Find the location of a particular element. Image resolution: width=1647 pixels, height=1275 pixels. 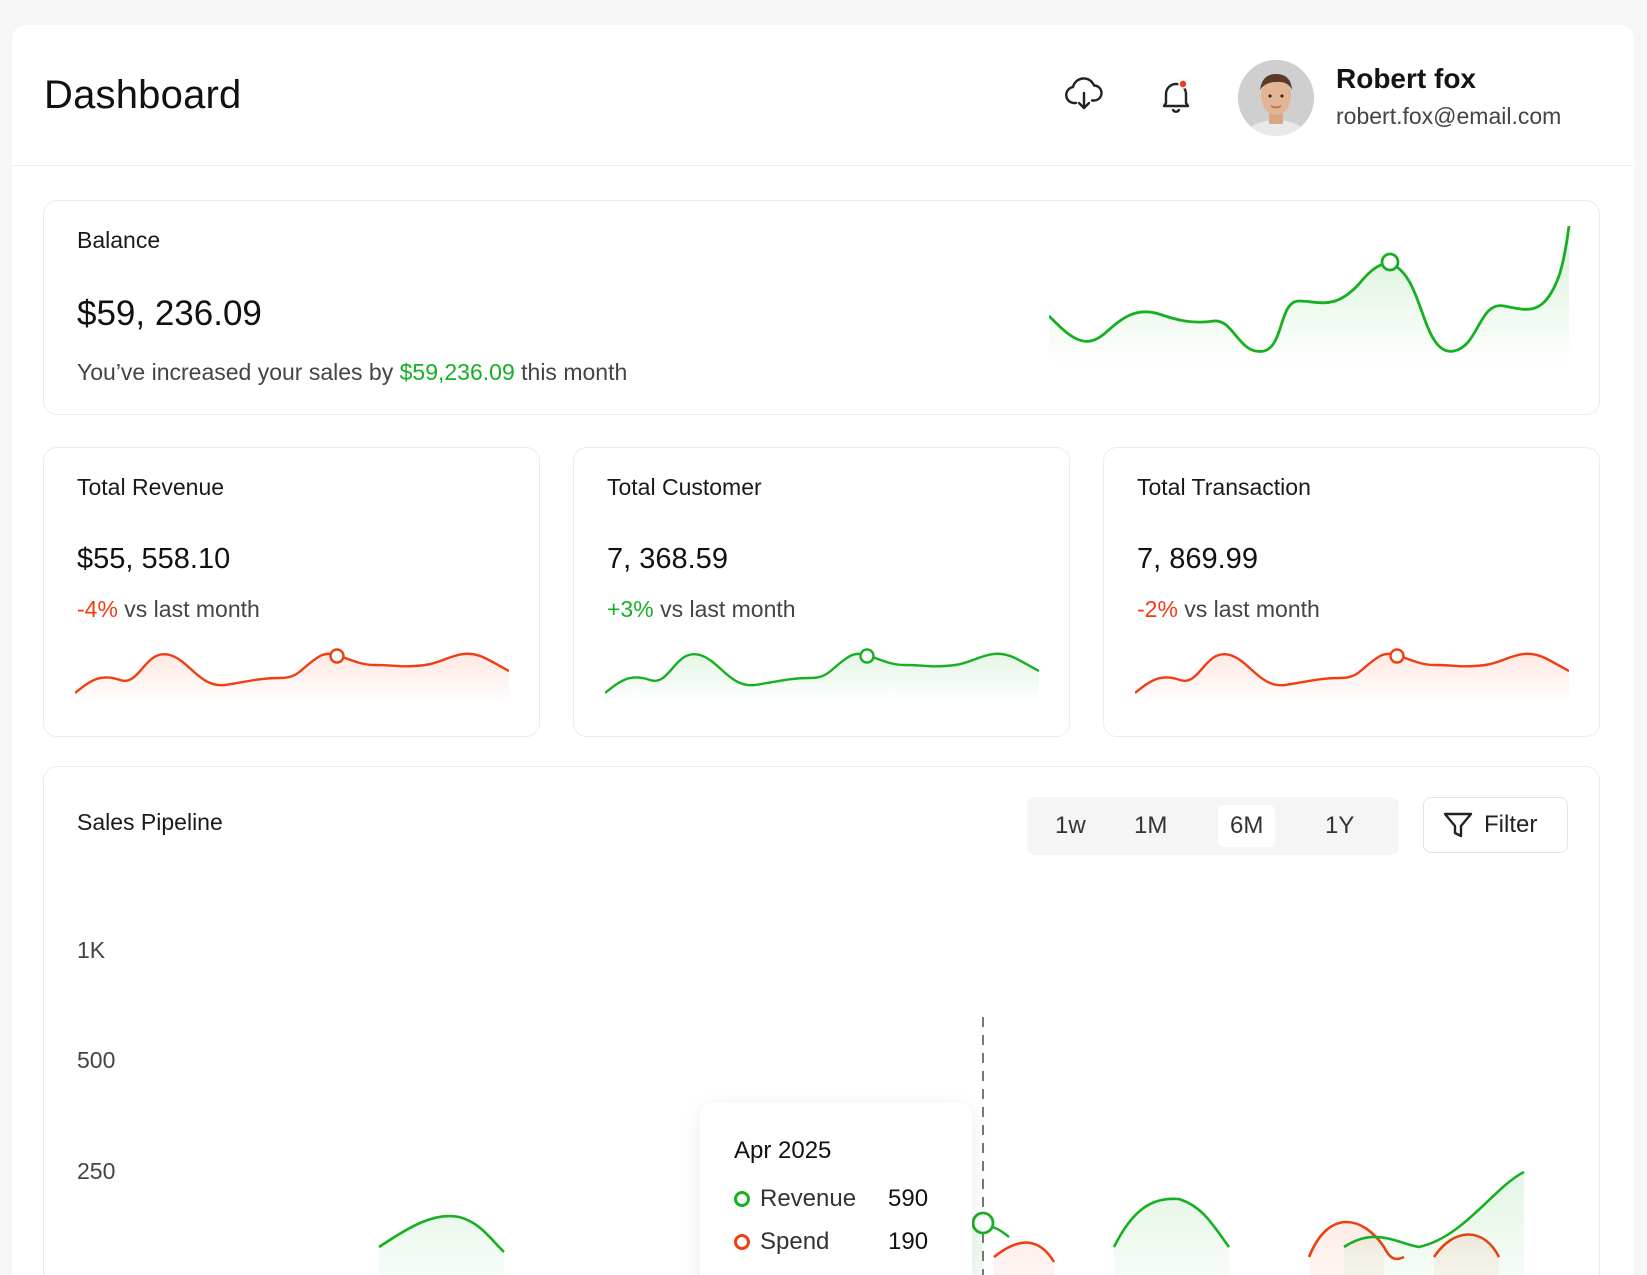

stat-change: +3% vs last month is located at coordinates (701, 609).